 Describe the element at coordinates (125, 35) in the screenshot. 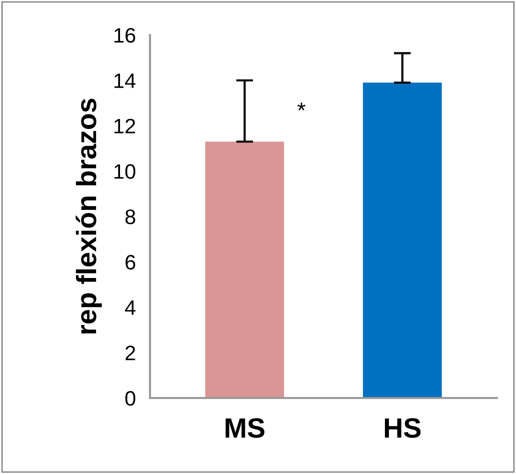

I see `y-tick-label: 16` at that location.